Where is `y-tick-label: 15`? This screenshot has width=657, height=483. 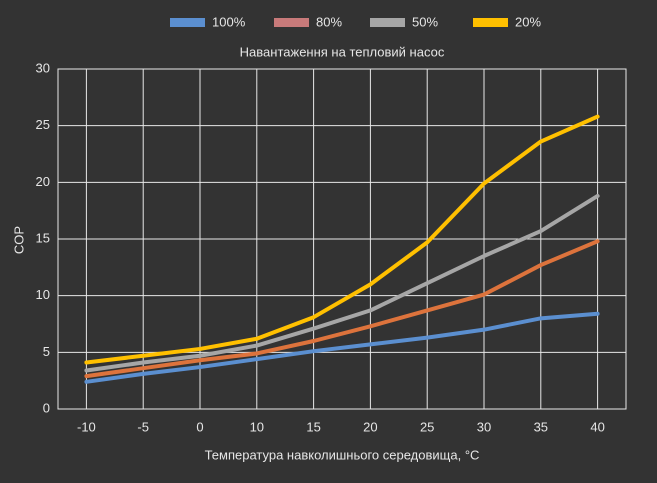 y-tick-label: 15 is located at coordinates (43, 237).